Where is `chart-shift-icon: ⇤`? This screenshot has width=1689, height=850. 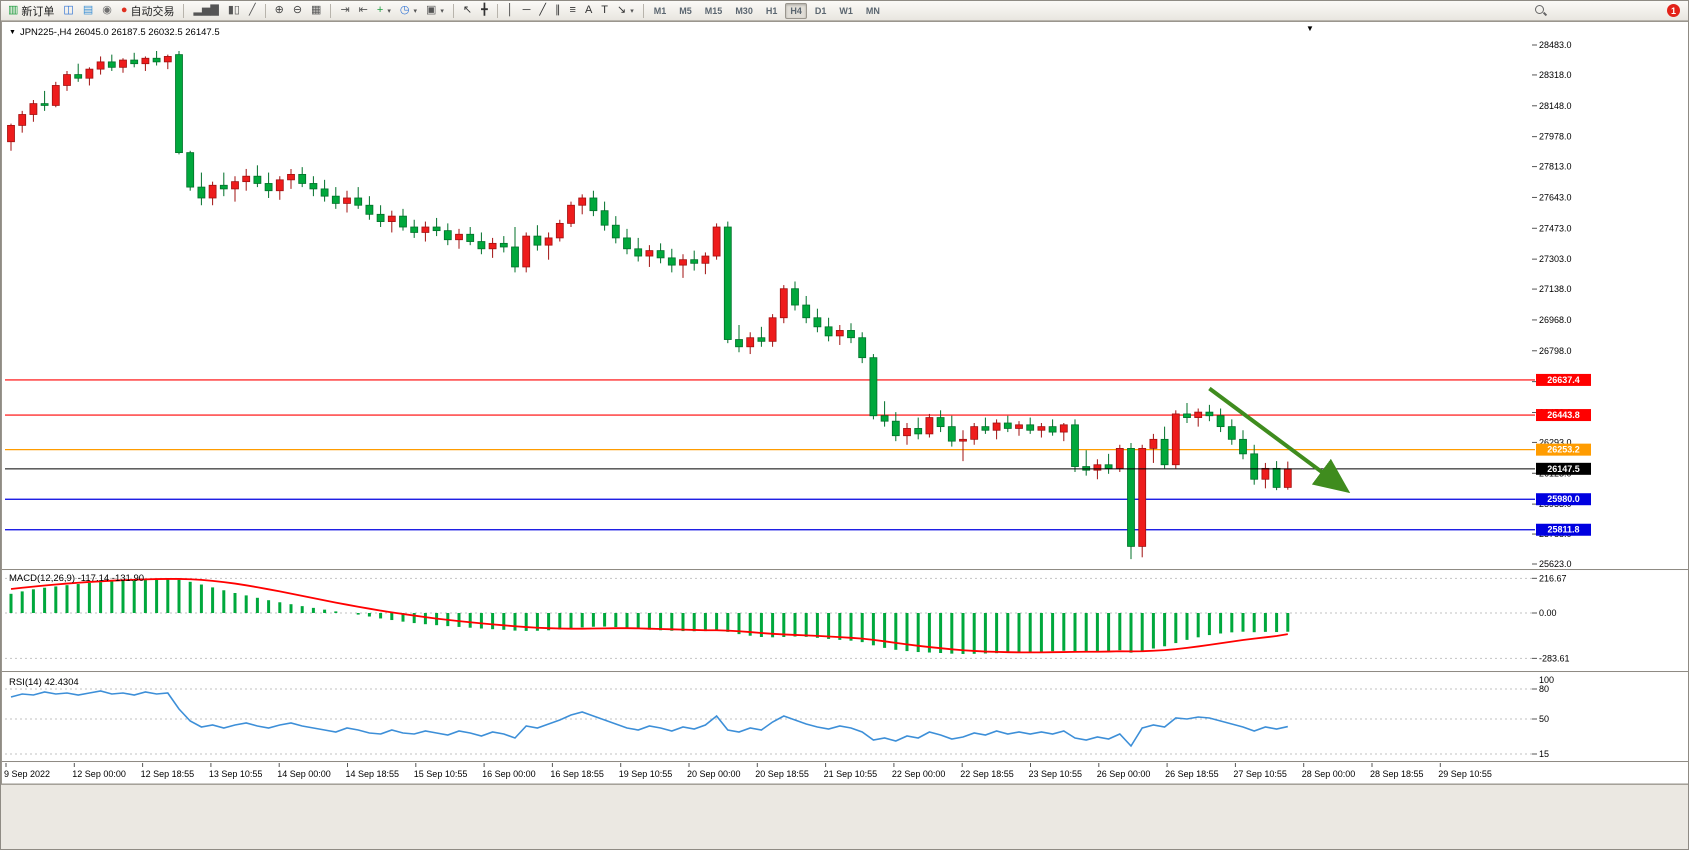 chart-shift-icon: ⇤ is located at coordinates (363, 10).